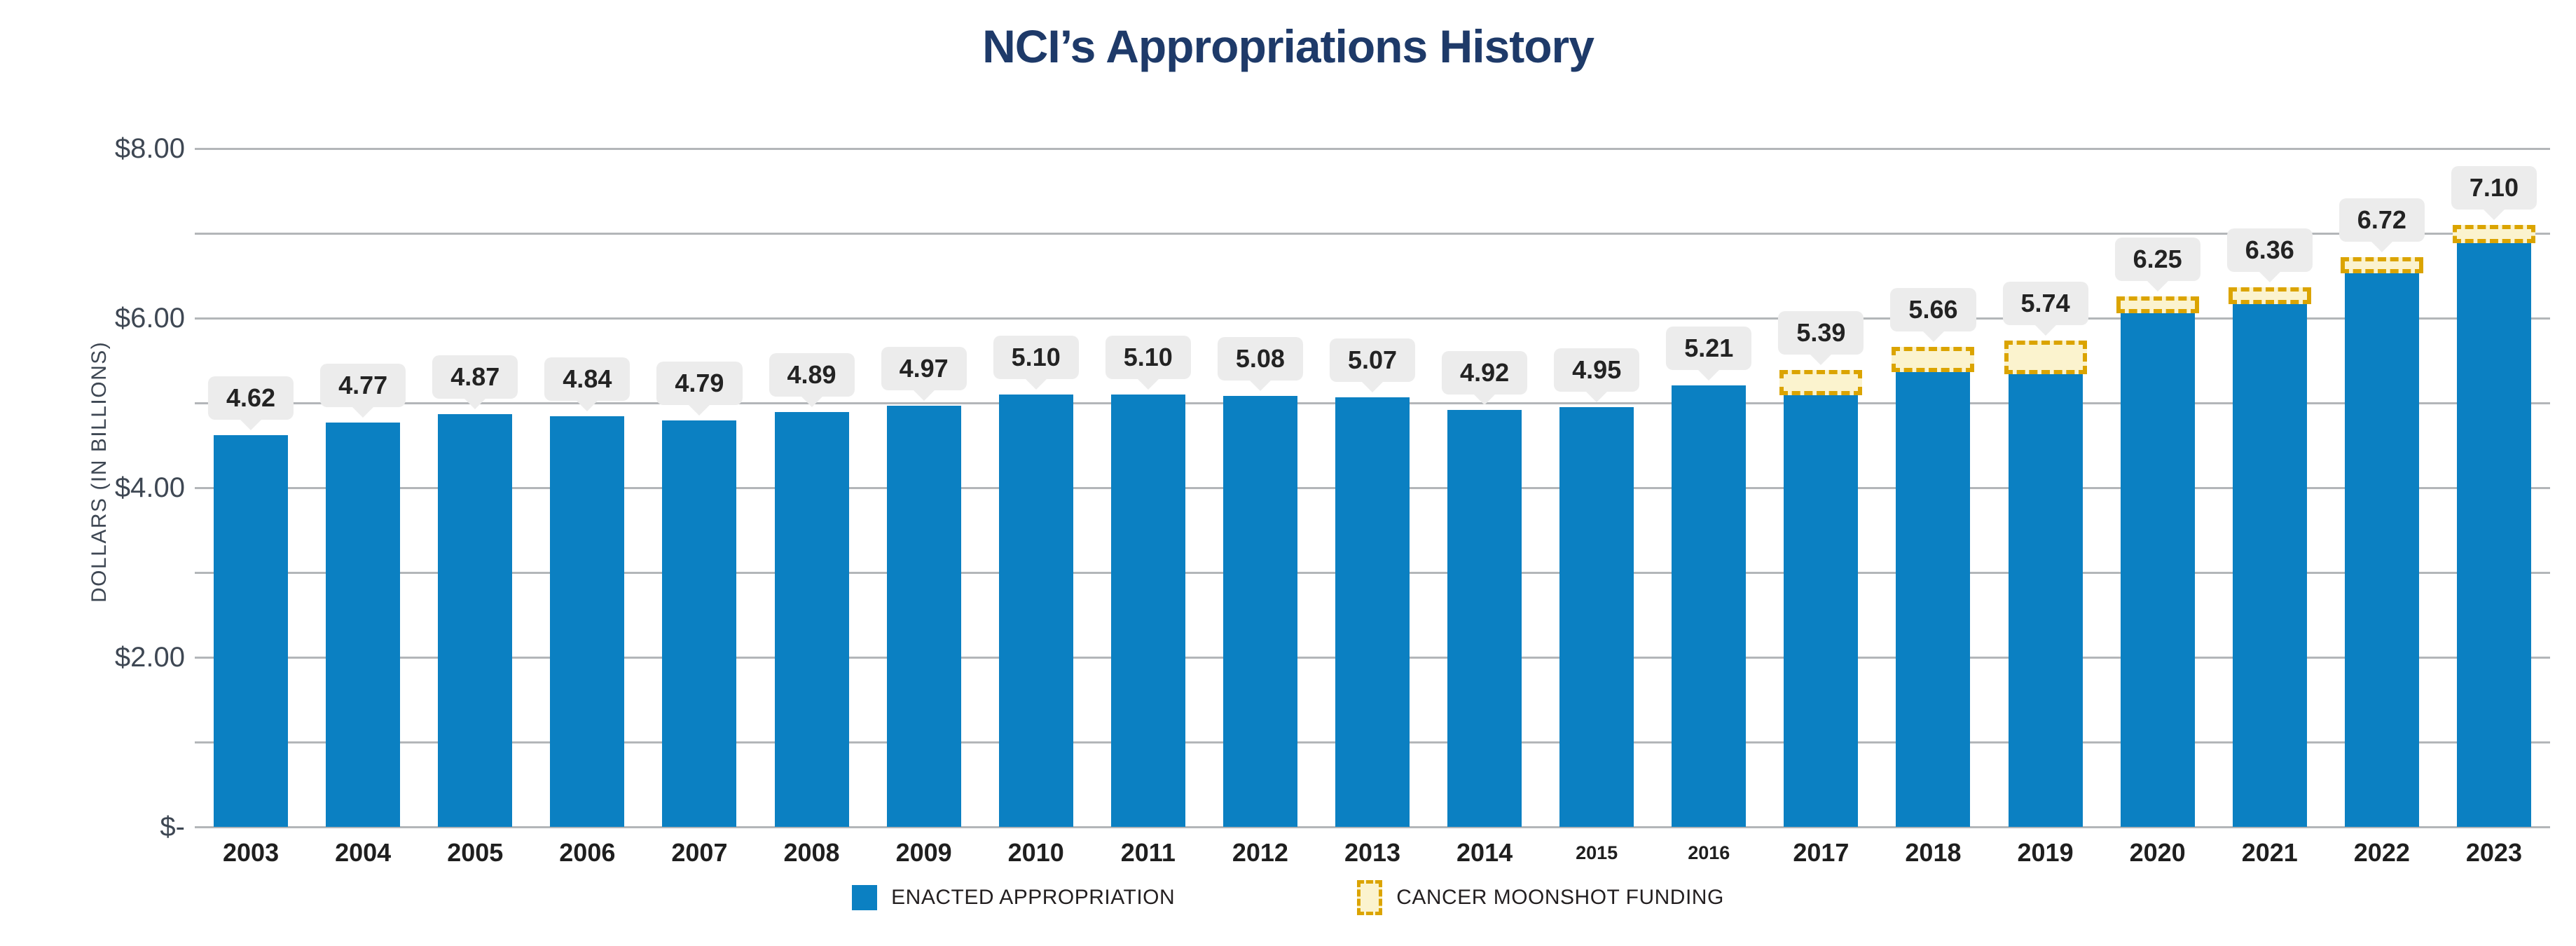 The height and width of the screenshot is (946, 2576). Describe the element at coordinates (172, 826) in the screenshot. I see `y-tick-label: $-` at that location.